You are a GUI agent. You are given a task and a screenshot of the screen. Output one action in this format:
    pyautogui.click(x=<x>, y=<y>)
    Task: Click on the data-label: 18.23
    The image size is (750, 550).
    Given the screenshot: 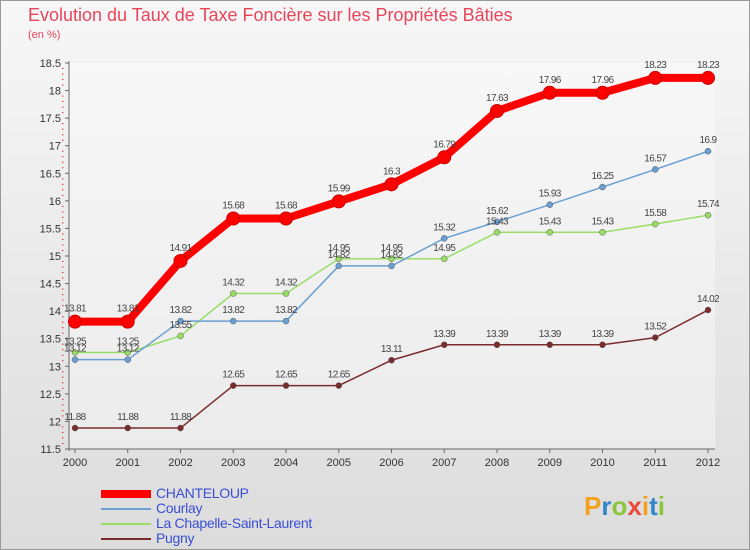 What is the action you would take?
    pyautogui.click(x=708, y=65)
    